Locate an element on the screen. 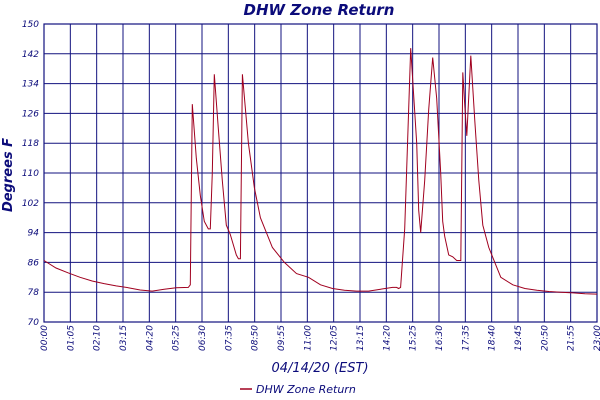  legend-label: DHW Zone Return is located at coordinates (306, 389).